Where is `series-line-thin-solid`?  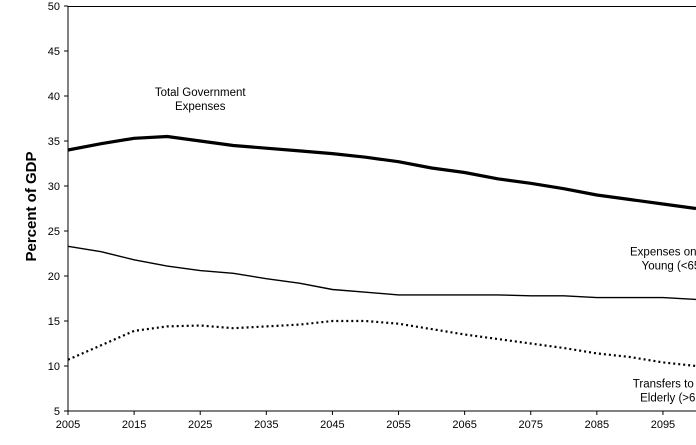 series-line-thin-solid is located at coordinates (381, 273).